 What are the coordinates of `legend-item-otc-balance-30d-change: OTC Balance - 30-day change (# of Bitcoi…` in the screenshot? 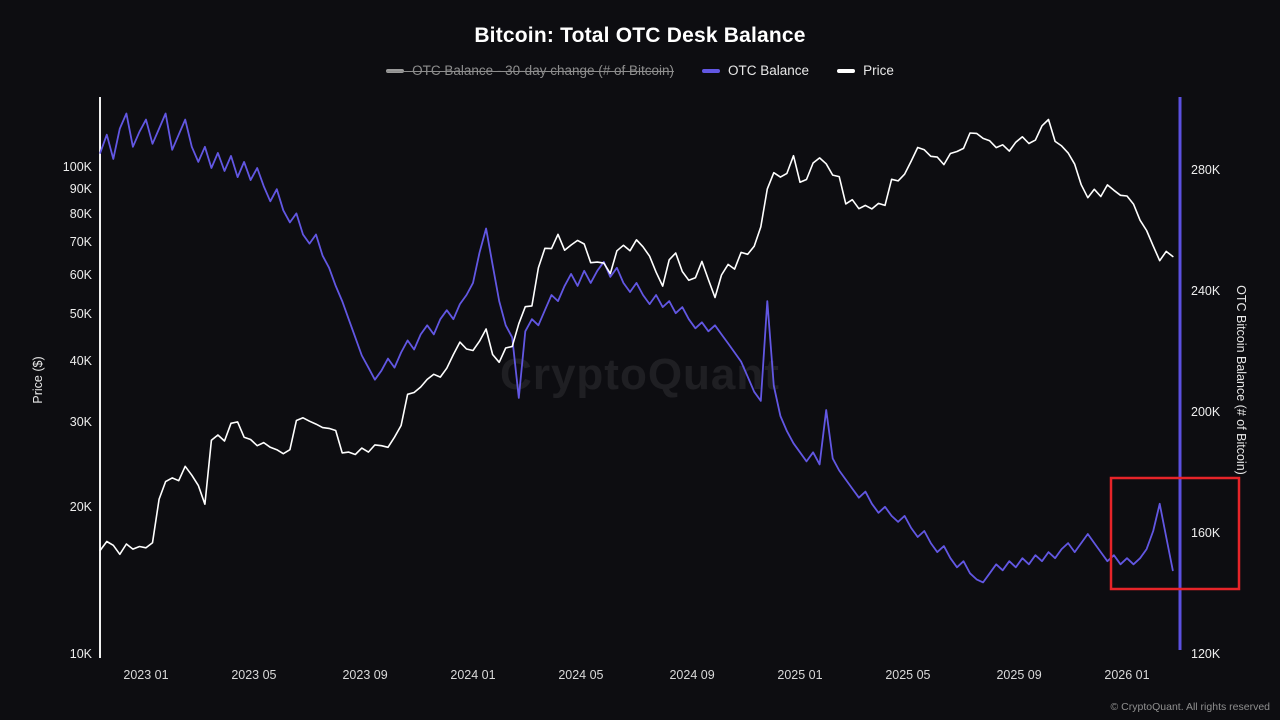 It's located at (530, 70).